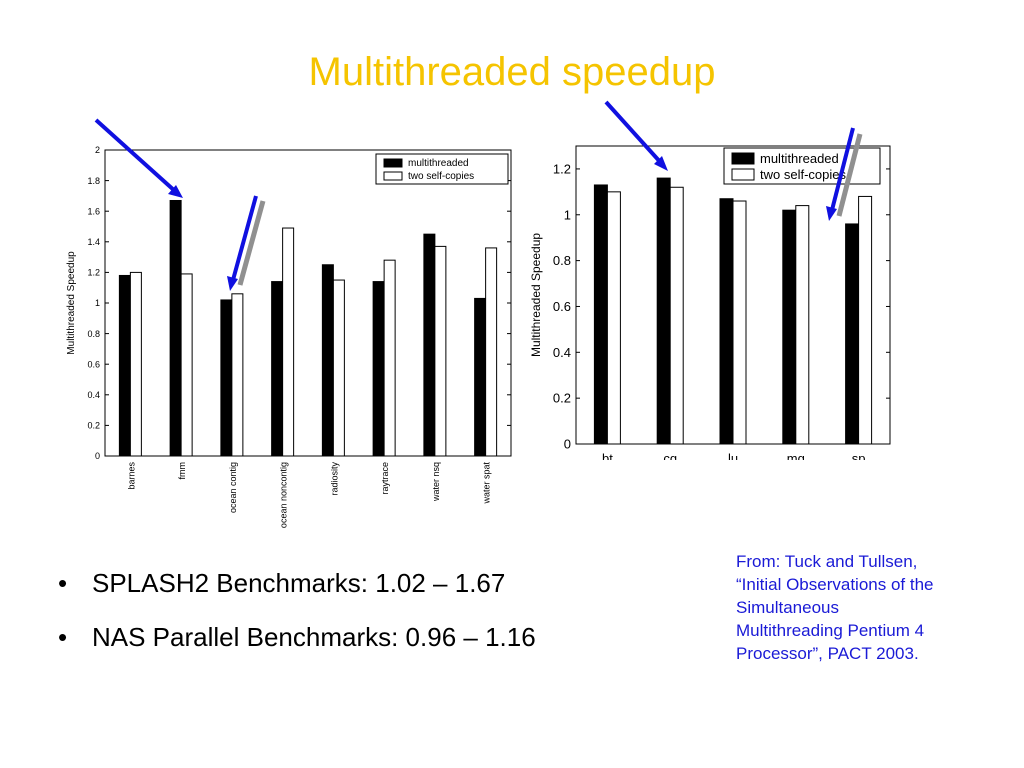  What do you see at coordinates (859, 455) in the screenshot?
I see `x-tick-label: sp` at bounding box center [859, 455].